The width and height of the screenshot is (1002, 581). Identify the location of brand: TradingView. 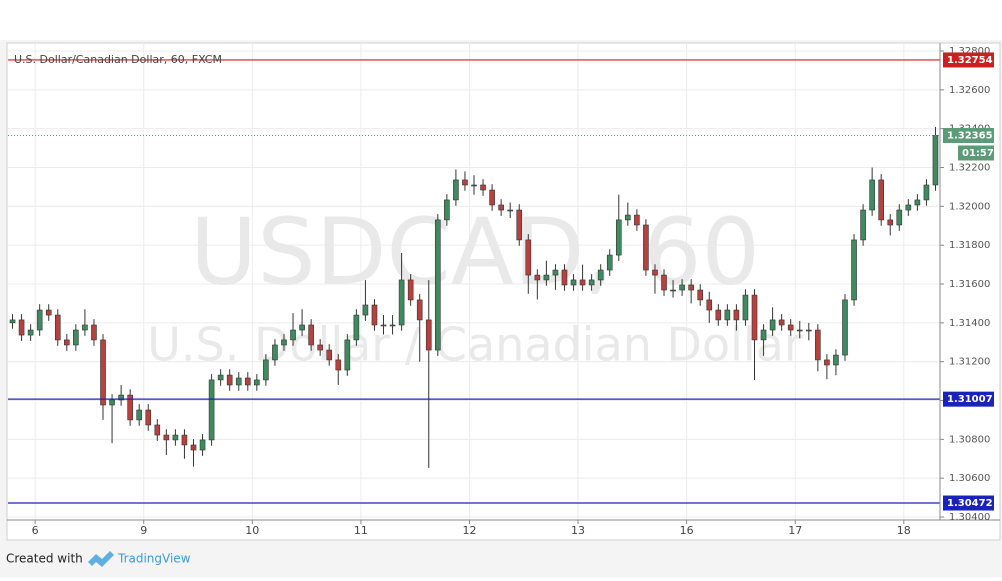
(154, 559).